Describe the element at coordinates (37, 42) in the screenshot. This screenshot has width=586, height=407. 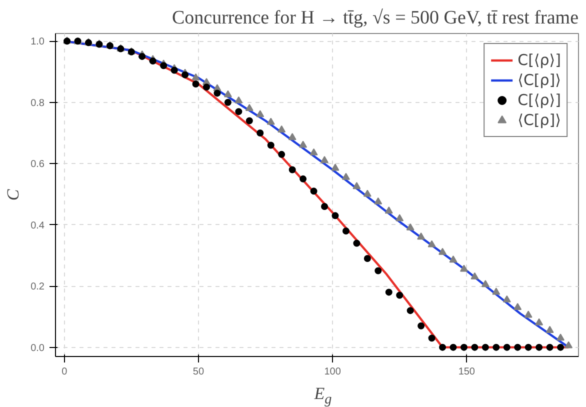
I see `y-tick-label: 1.0` at that location.